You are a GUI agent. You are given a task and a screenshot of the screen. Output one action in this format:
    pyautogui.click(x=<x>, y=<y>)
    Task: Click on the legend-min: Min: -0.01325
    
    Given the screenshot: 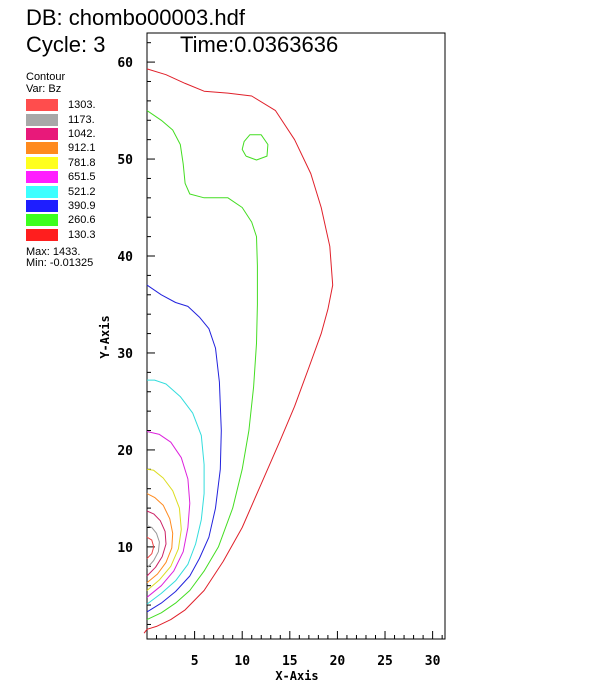 What is the action you would take?
    pyautogui.click(x=60, y=262)
    